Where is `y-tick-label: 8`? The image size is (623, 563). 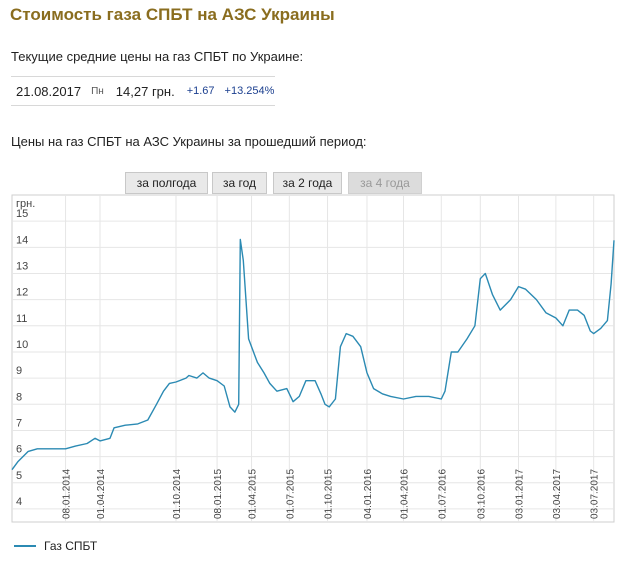
y-tick-label: 8 is located at coordinates (19, 397).